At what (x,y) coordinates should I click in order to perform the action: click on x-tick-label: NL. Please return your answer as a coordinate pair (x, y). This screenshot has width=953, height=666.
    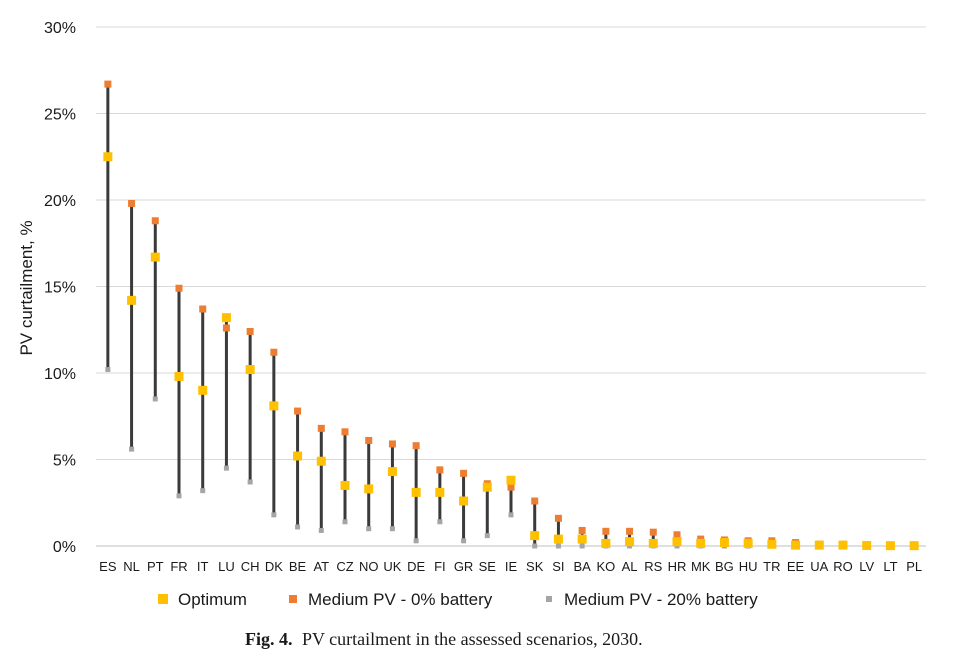
    Looking at the image, I should click on (131, 566).